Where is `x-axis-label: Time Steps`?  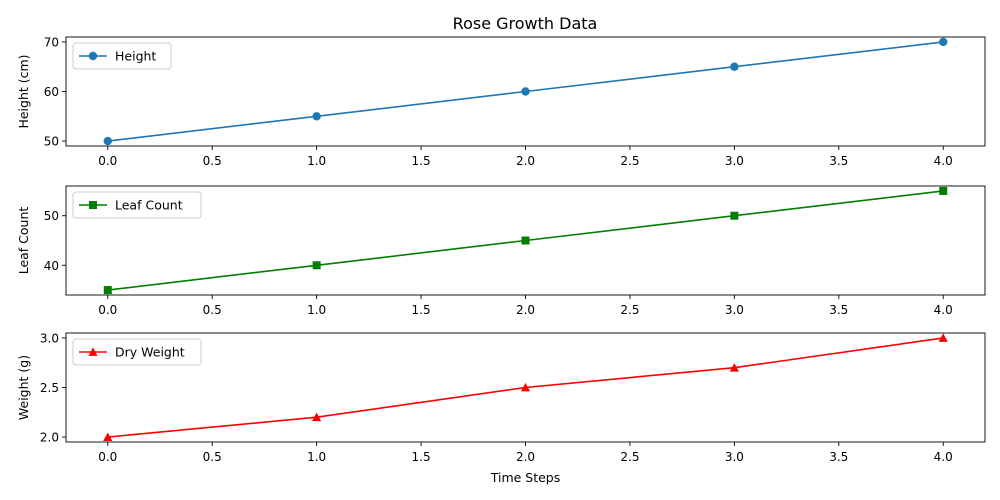 x-axis-label: Time Steps is located at coordinates (525, 477).